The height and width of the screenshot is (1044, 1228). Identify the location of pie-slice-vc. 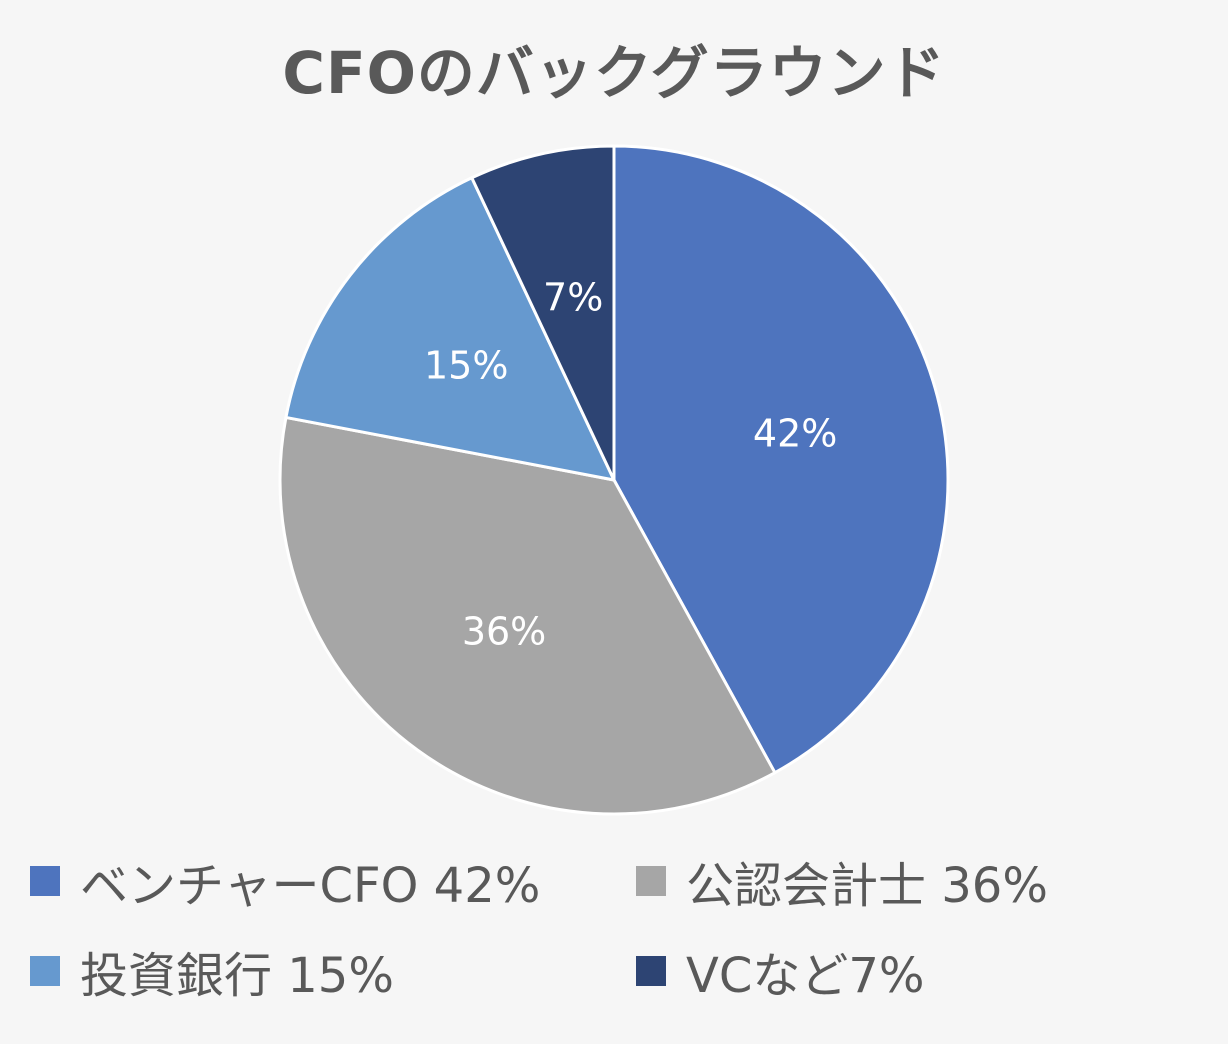
(543, 313).